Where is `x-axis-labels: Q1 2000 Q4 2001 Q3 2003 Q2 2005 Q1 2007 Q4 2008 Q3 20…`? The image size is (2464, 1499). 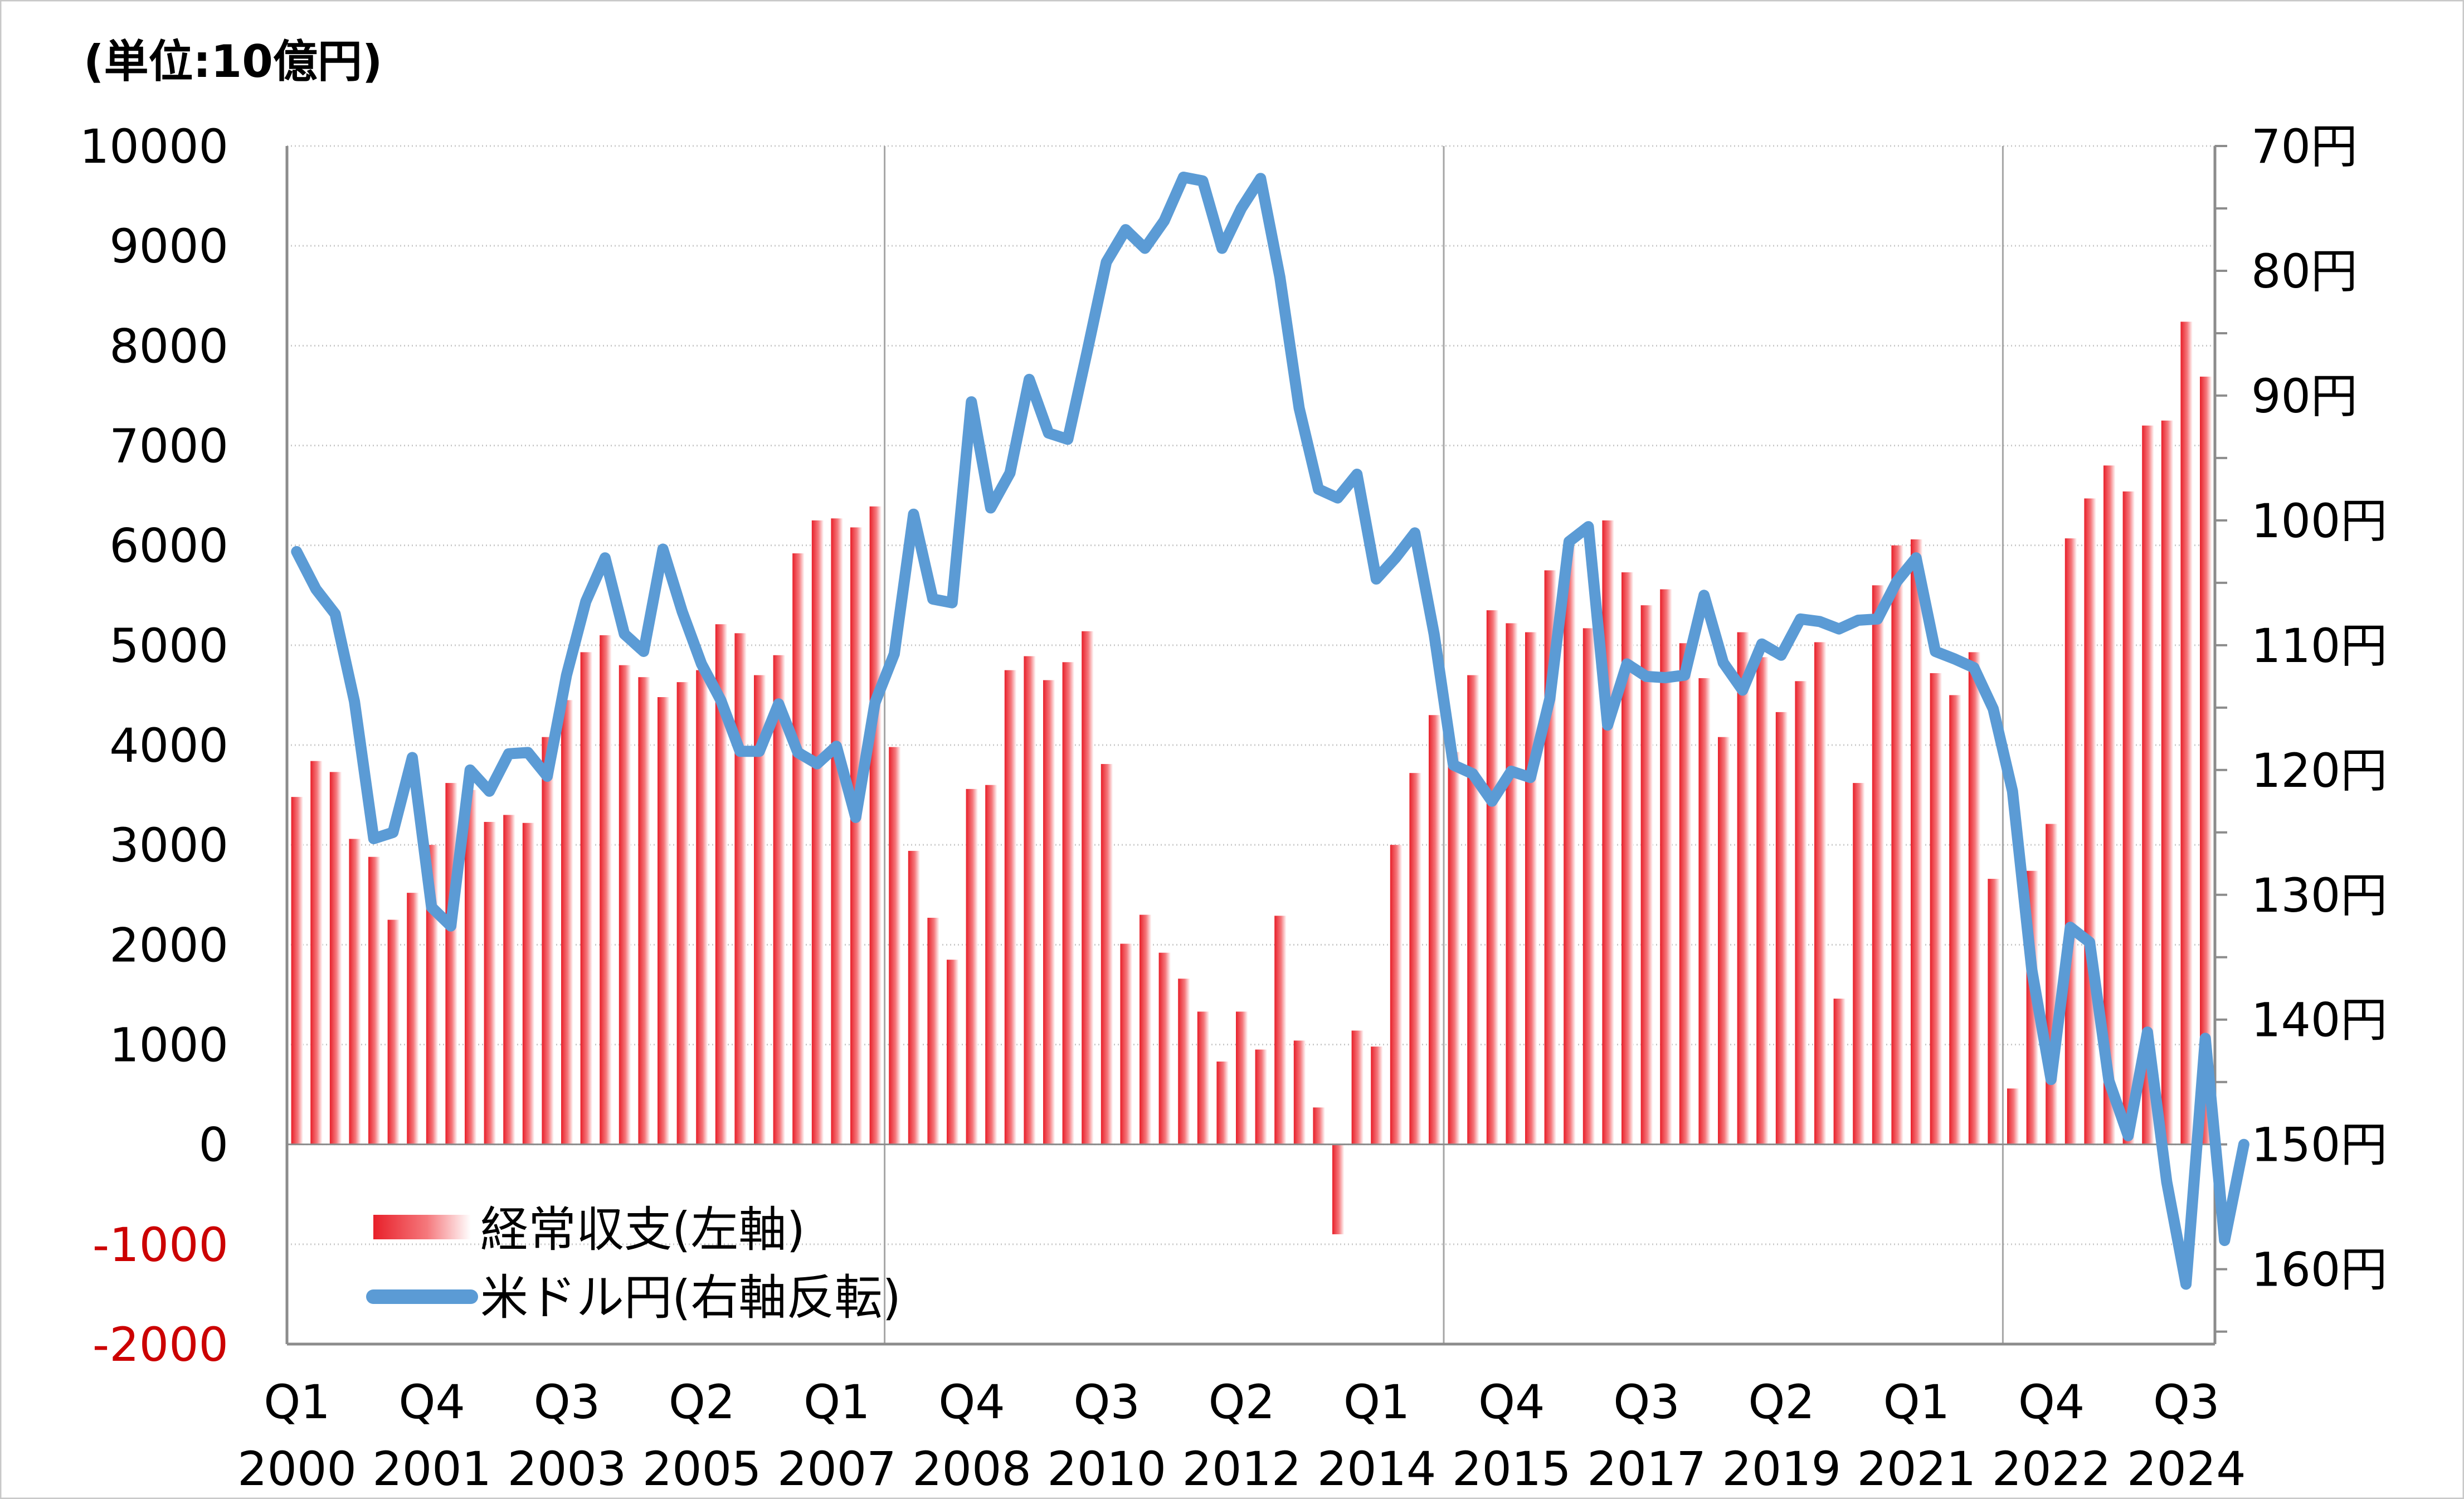
x-axis-labels: Q1 2000 Q4 2001 Q3 2003 Q2 2005 Q1 2007 Q4 2008 Q3 20… is located at coordinates (1242, 1435).